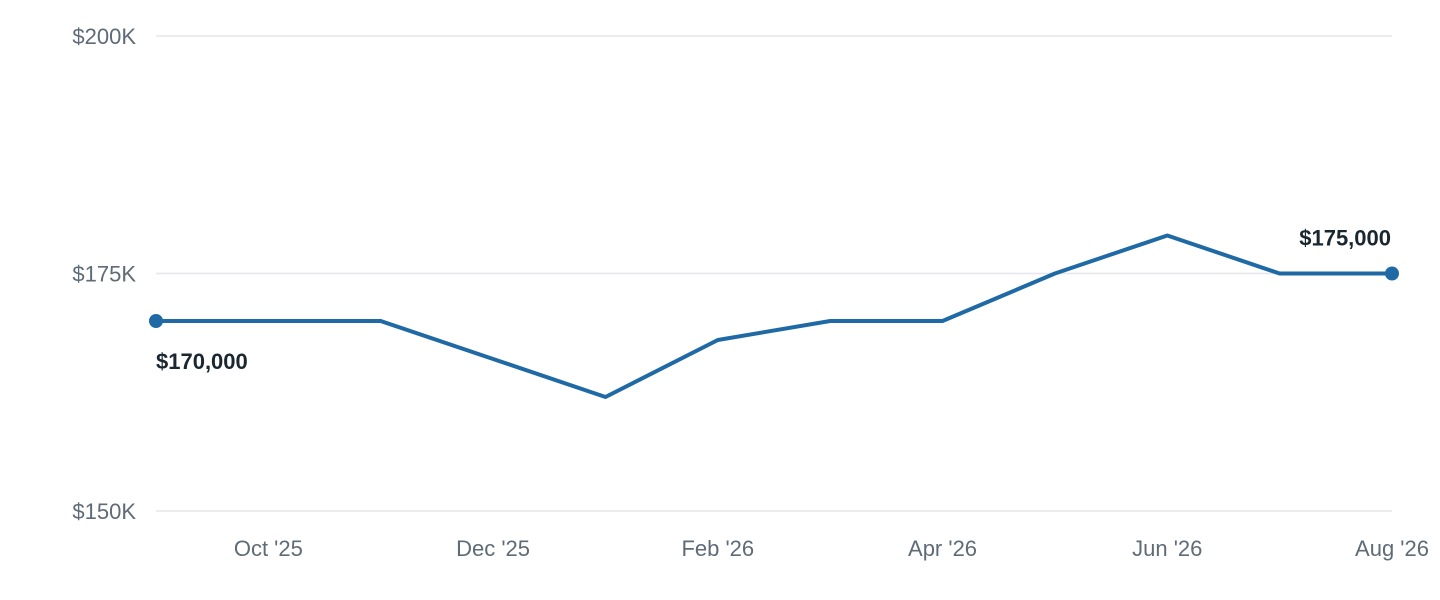 Image resolution: width=1440 pixels, height=600 pixels. What do you see at coordinates (942, 548) in the screenshot?
I see `x-tick-label: Apr '26` at bounding box center [942, 548].